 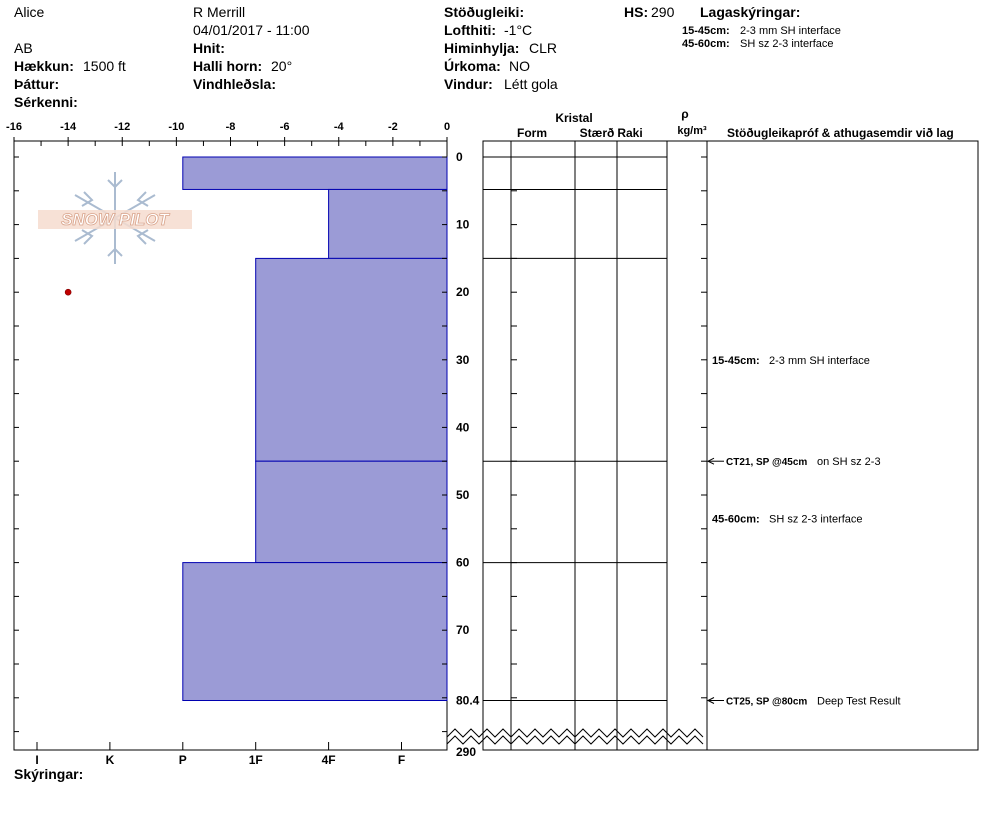 What do you see at coordinates (110, 760) in the screenshot?
I see `hardness-tick-label: K` at bounding box center [110, 760].